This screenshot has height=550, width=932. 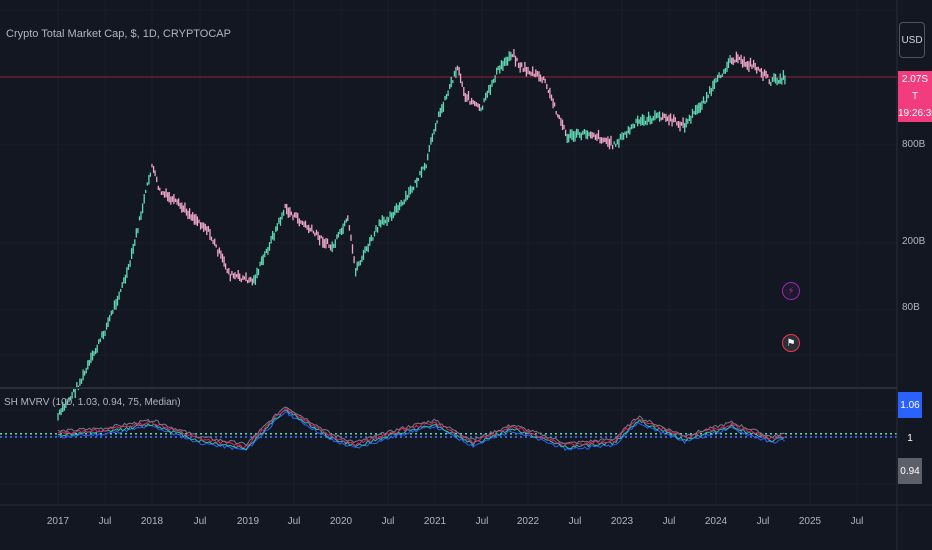 What do you see at coordinates (622, 521) in the screenshot?
I see `time-tick: 2023` at bounding box center [622, 521].